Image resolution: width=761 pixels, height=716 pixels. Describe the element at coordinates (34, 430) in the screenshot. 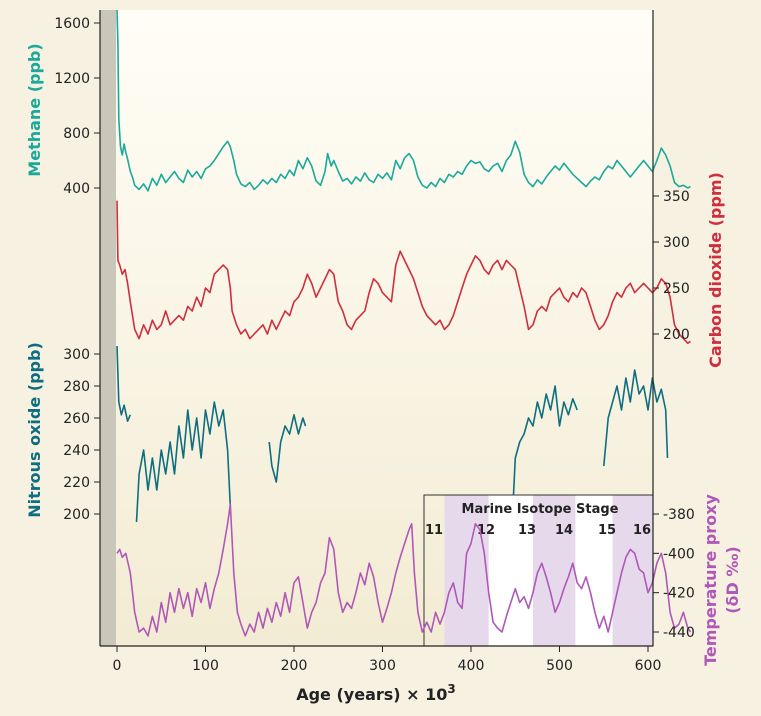

I see `n2o-axis-title: Nitrous oxide (ppb)` at that location.